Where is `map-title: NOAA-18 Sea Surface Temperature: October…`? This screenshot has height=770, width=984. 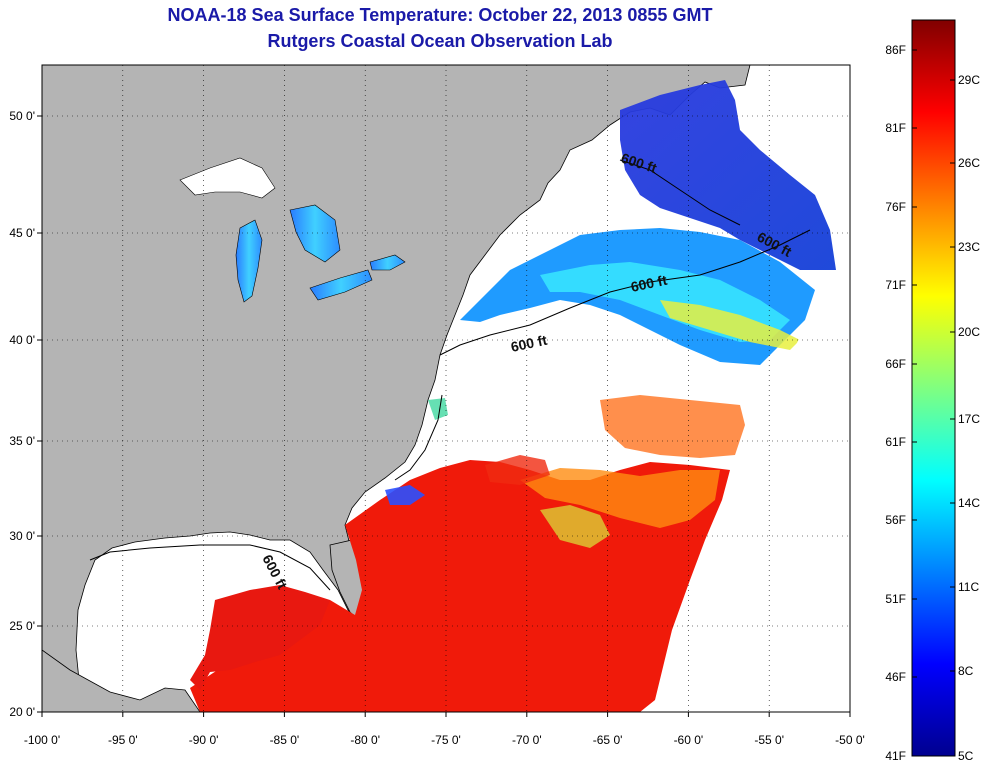 map-title: NOAA-18 Sea Surface Temperature: October… is located at coordinates (440, 15).